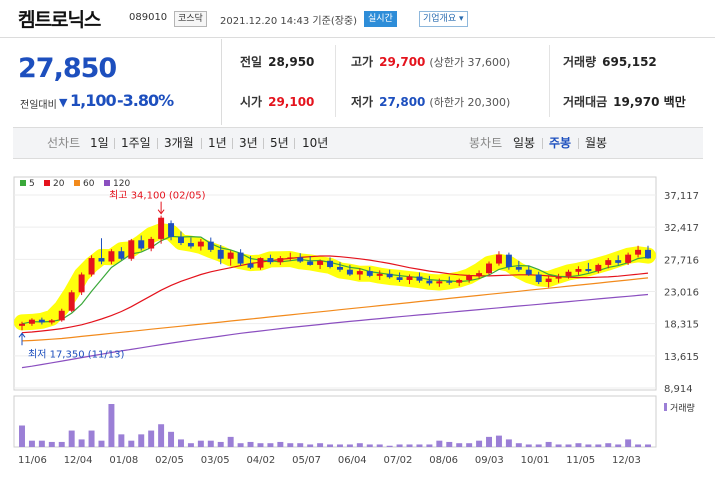 The width and height of the screenshot is (715, 487). I want to click on tab-1d: 1일, so click(99, 143).